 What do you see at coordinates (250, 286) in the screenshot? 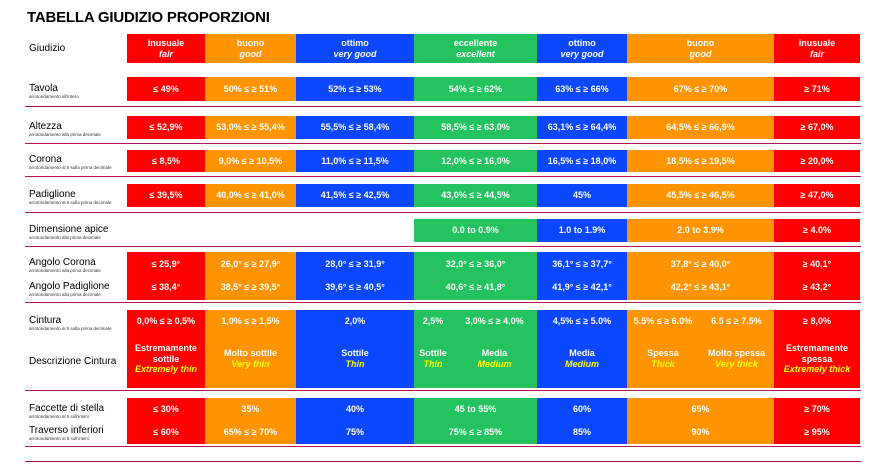
I see `table-cell: 38,5° ≤ ≥ 39,5°` at bounding box center [250, 286].